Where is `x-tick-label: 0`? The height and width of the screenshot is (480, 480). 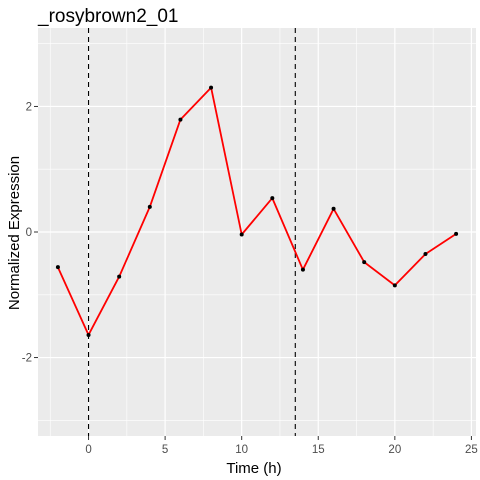 x-tick-label: 0 is located at coordinates (88, 450).